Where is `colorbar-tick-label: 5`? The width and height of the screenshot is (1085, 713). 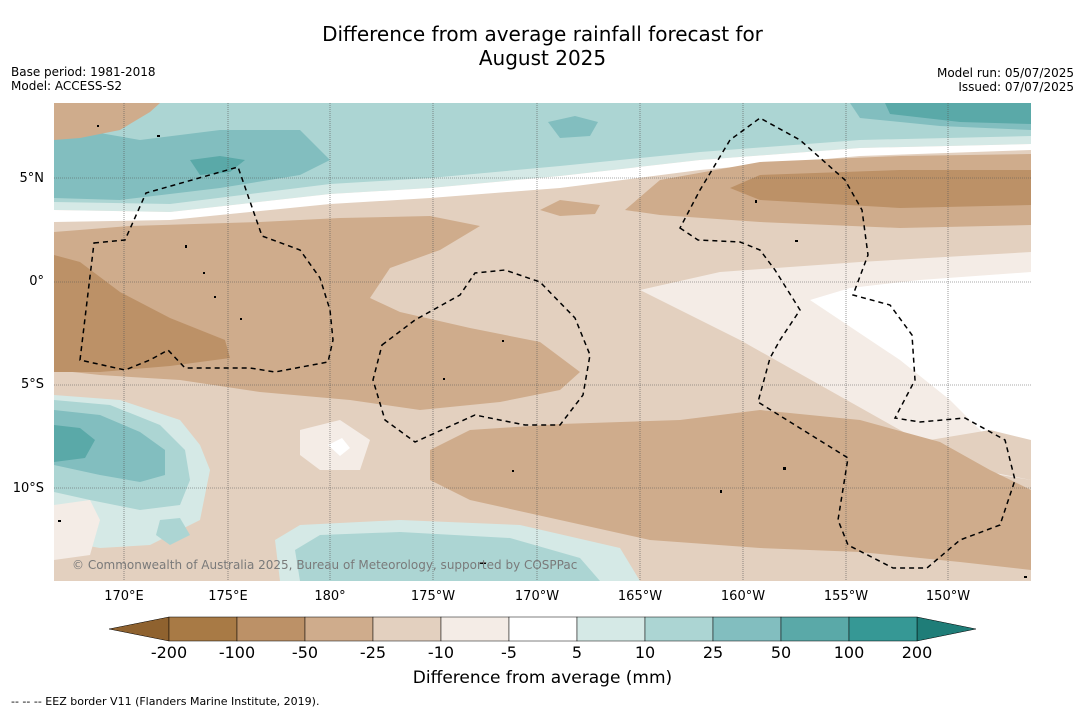 colorbar-tick-label: 5 is located at coordinates (577, 652).